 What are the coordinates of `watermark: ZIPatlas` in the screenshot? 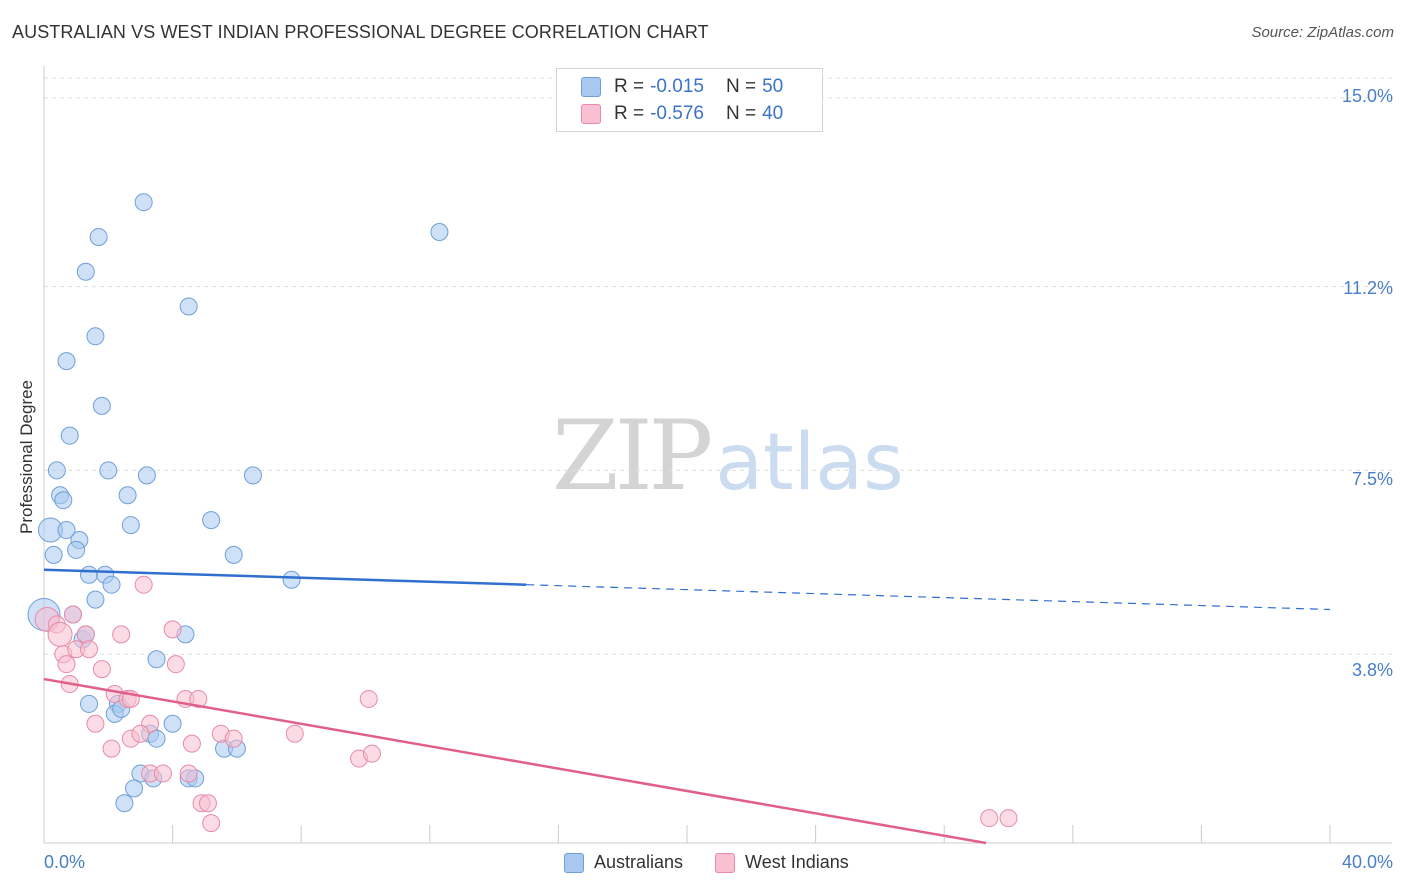 It's located at (728, 456).